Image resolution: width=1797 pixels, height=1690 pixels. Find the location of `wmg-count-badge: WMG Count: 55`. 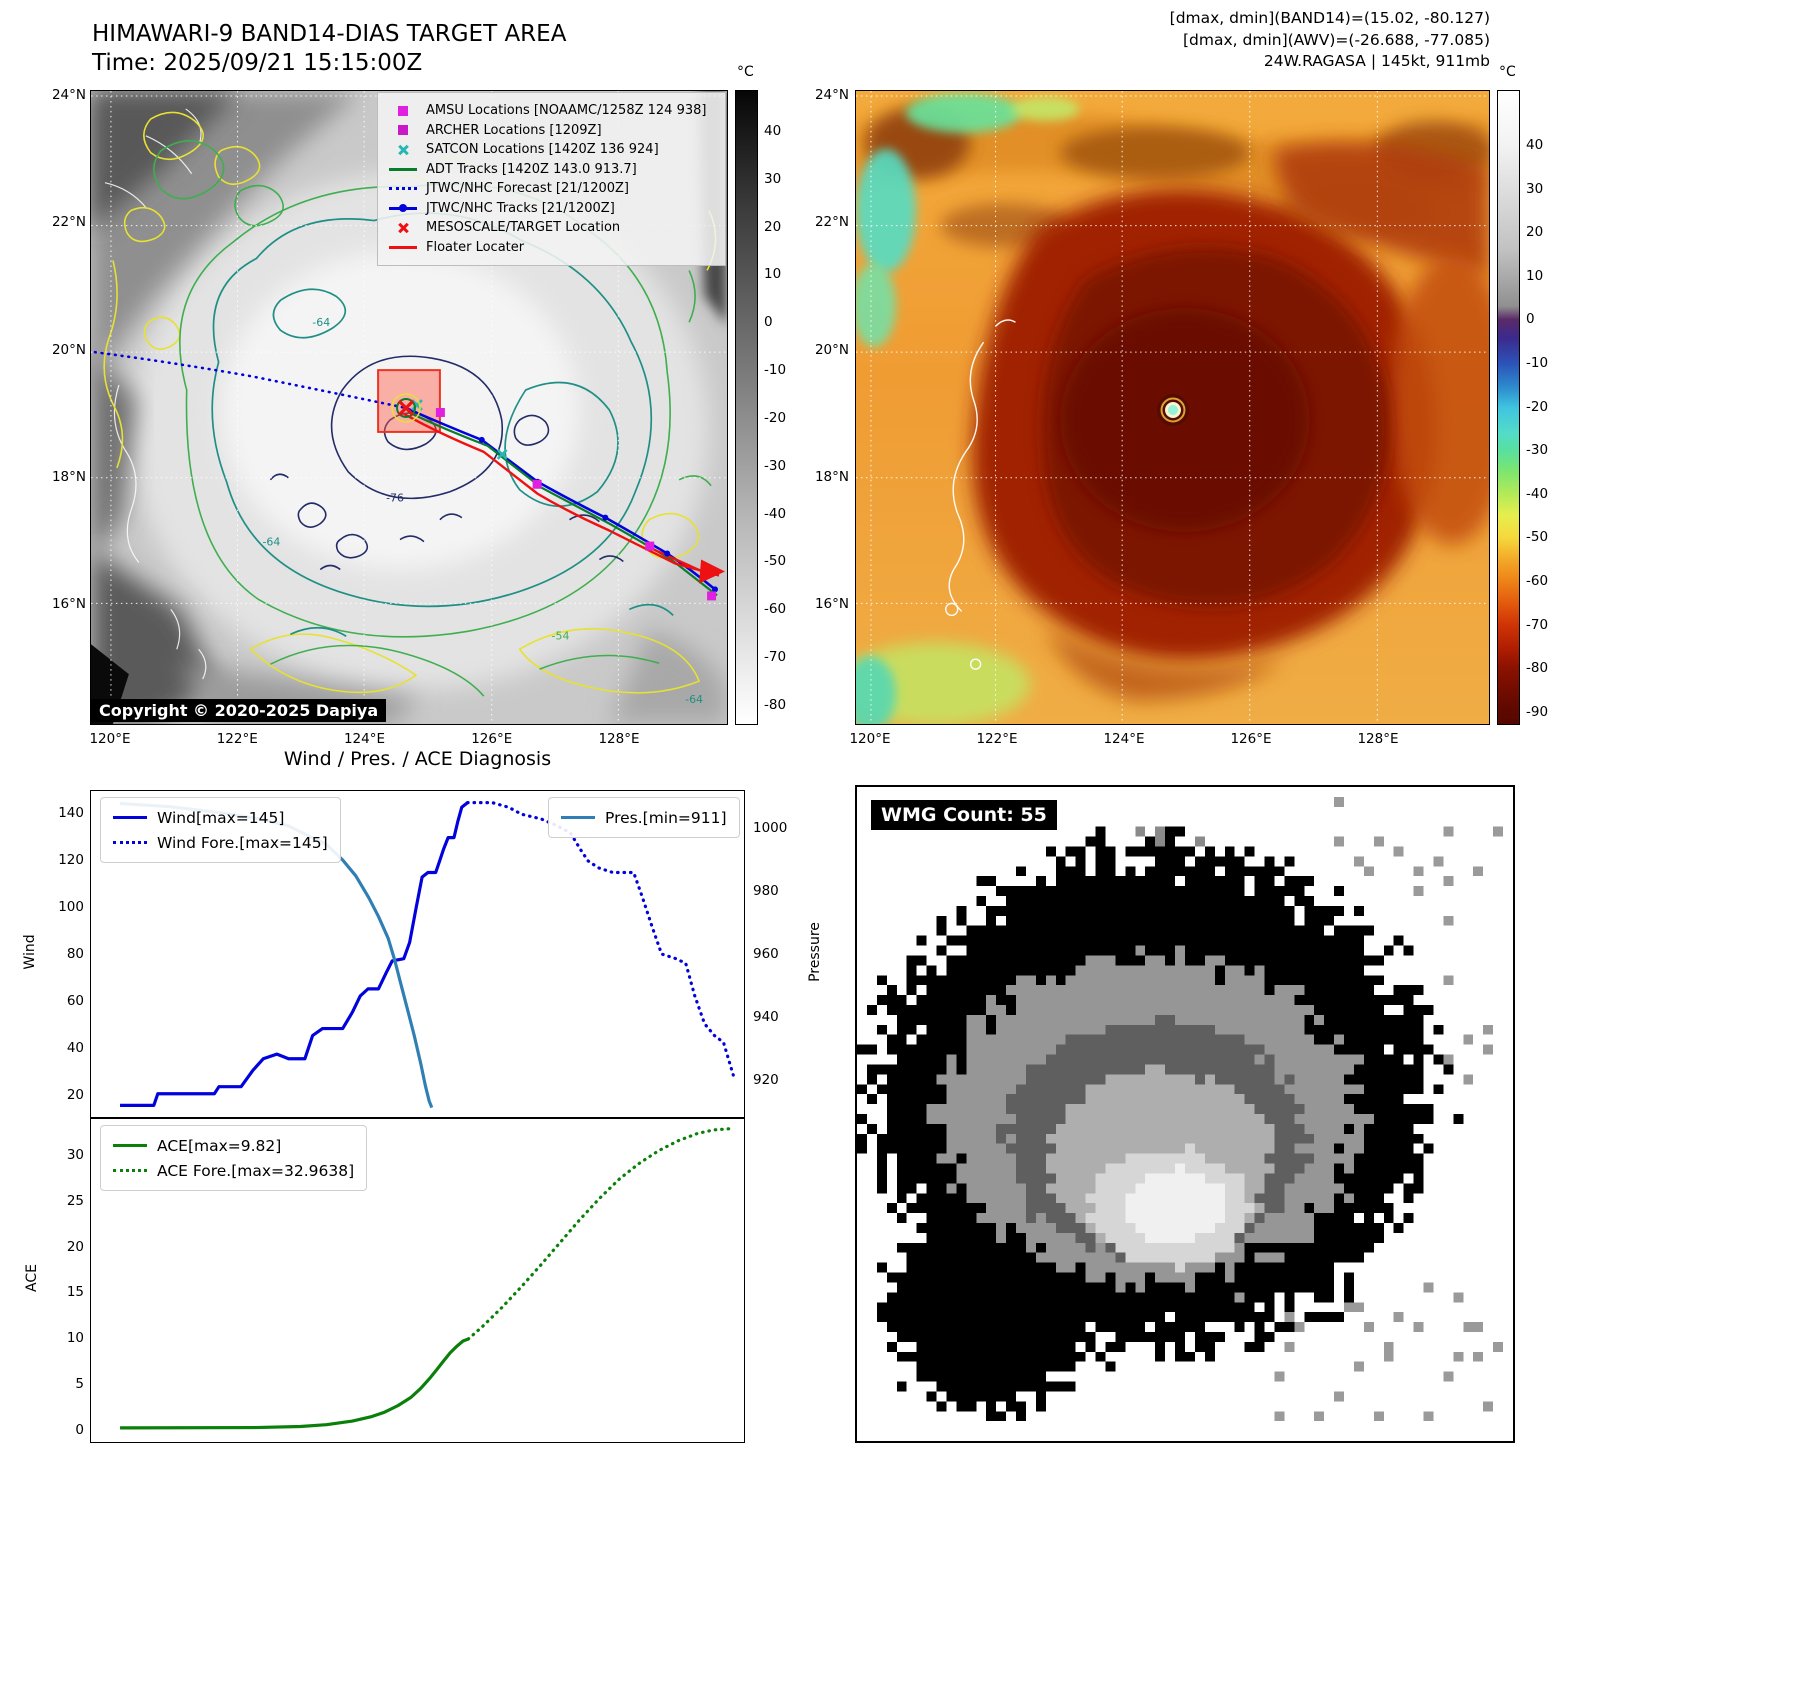

wmg-count-badge: WMG Count: 55 is located at coordinates (964, 815).